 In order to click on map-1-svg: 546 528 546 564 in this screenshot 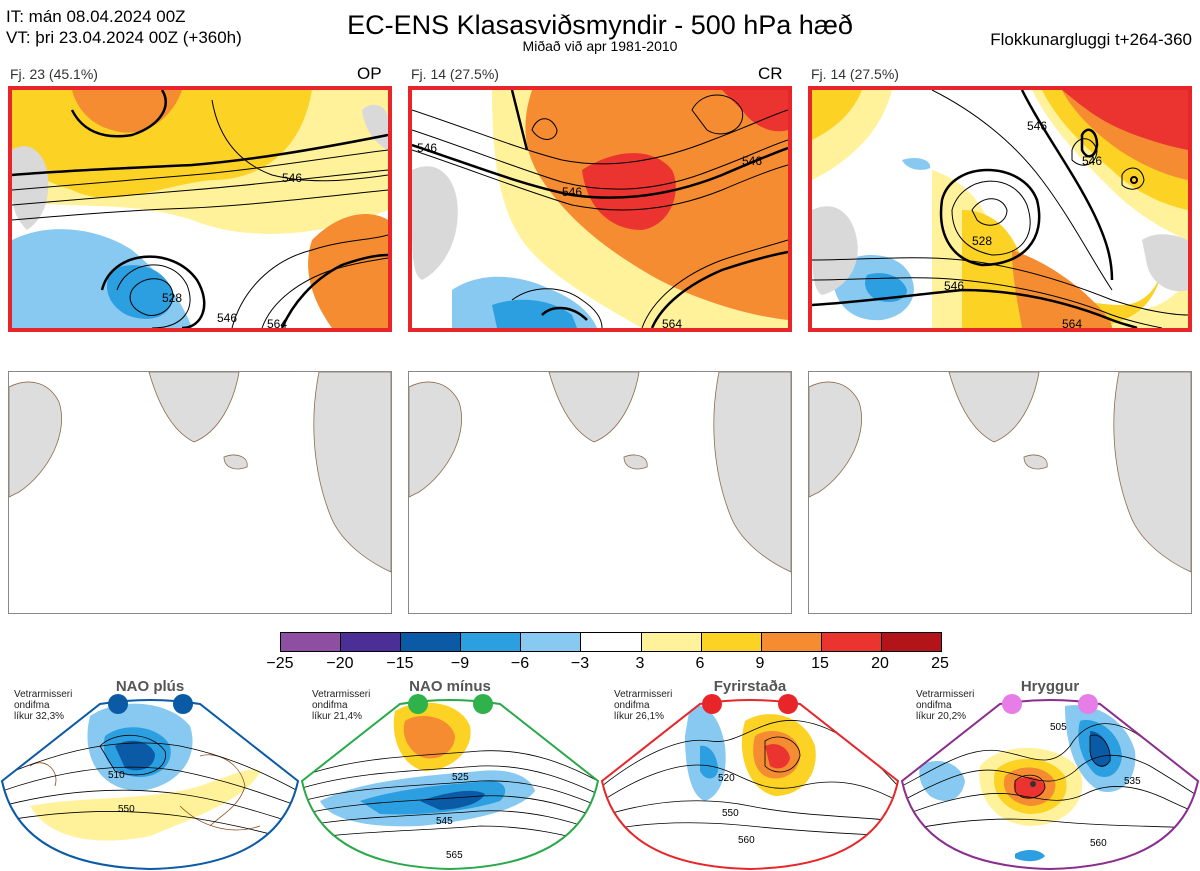, I will do `click(200, 209)`.